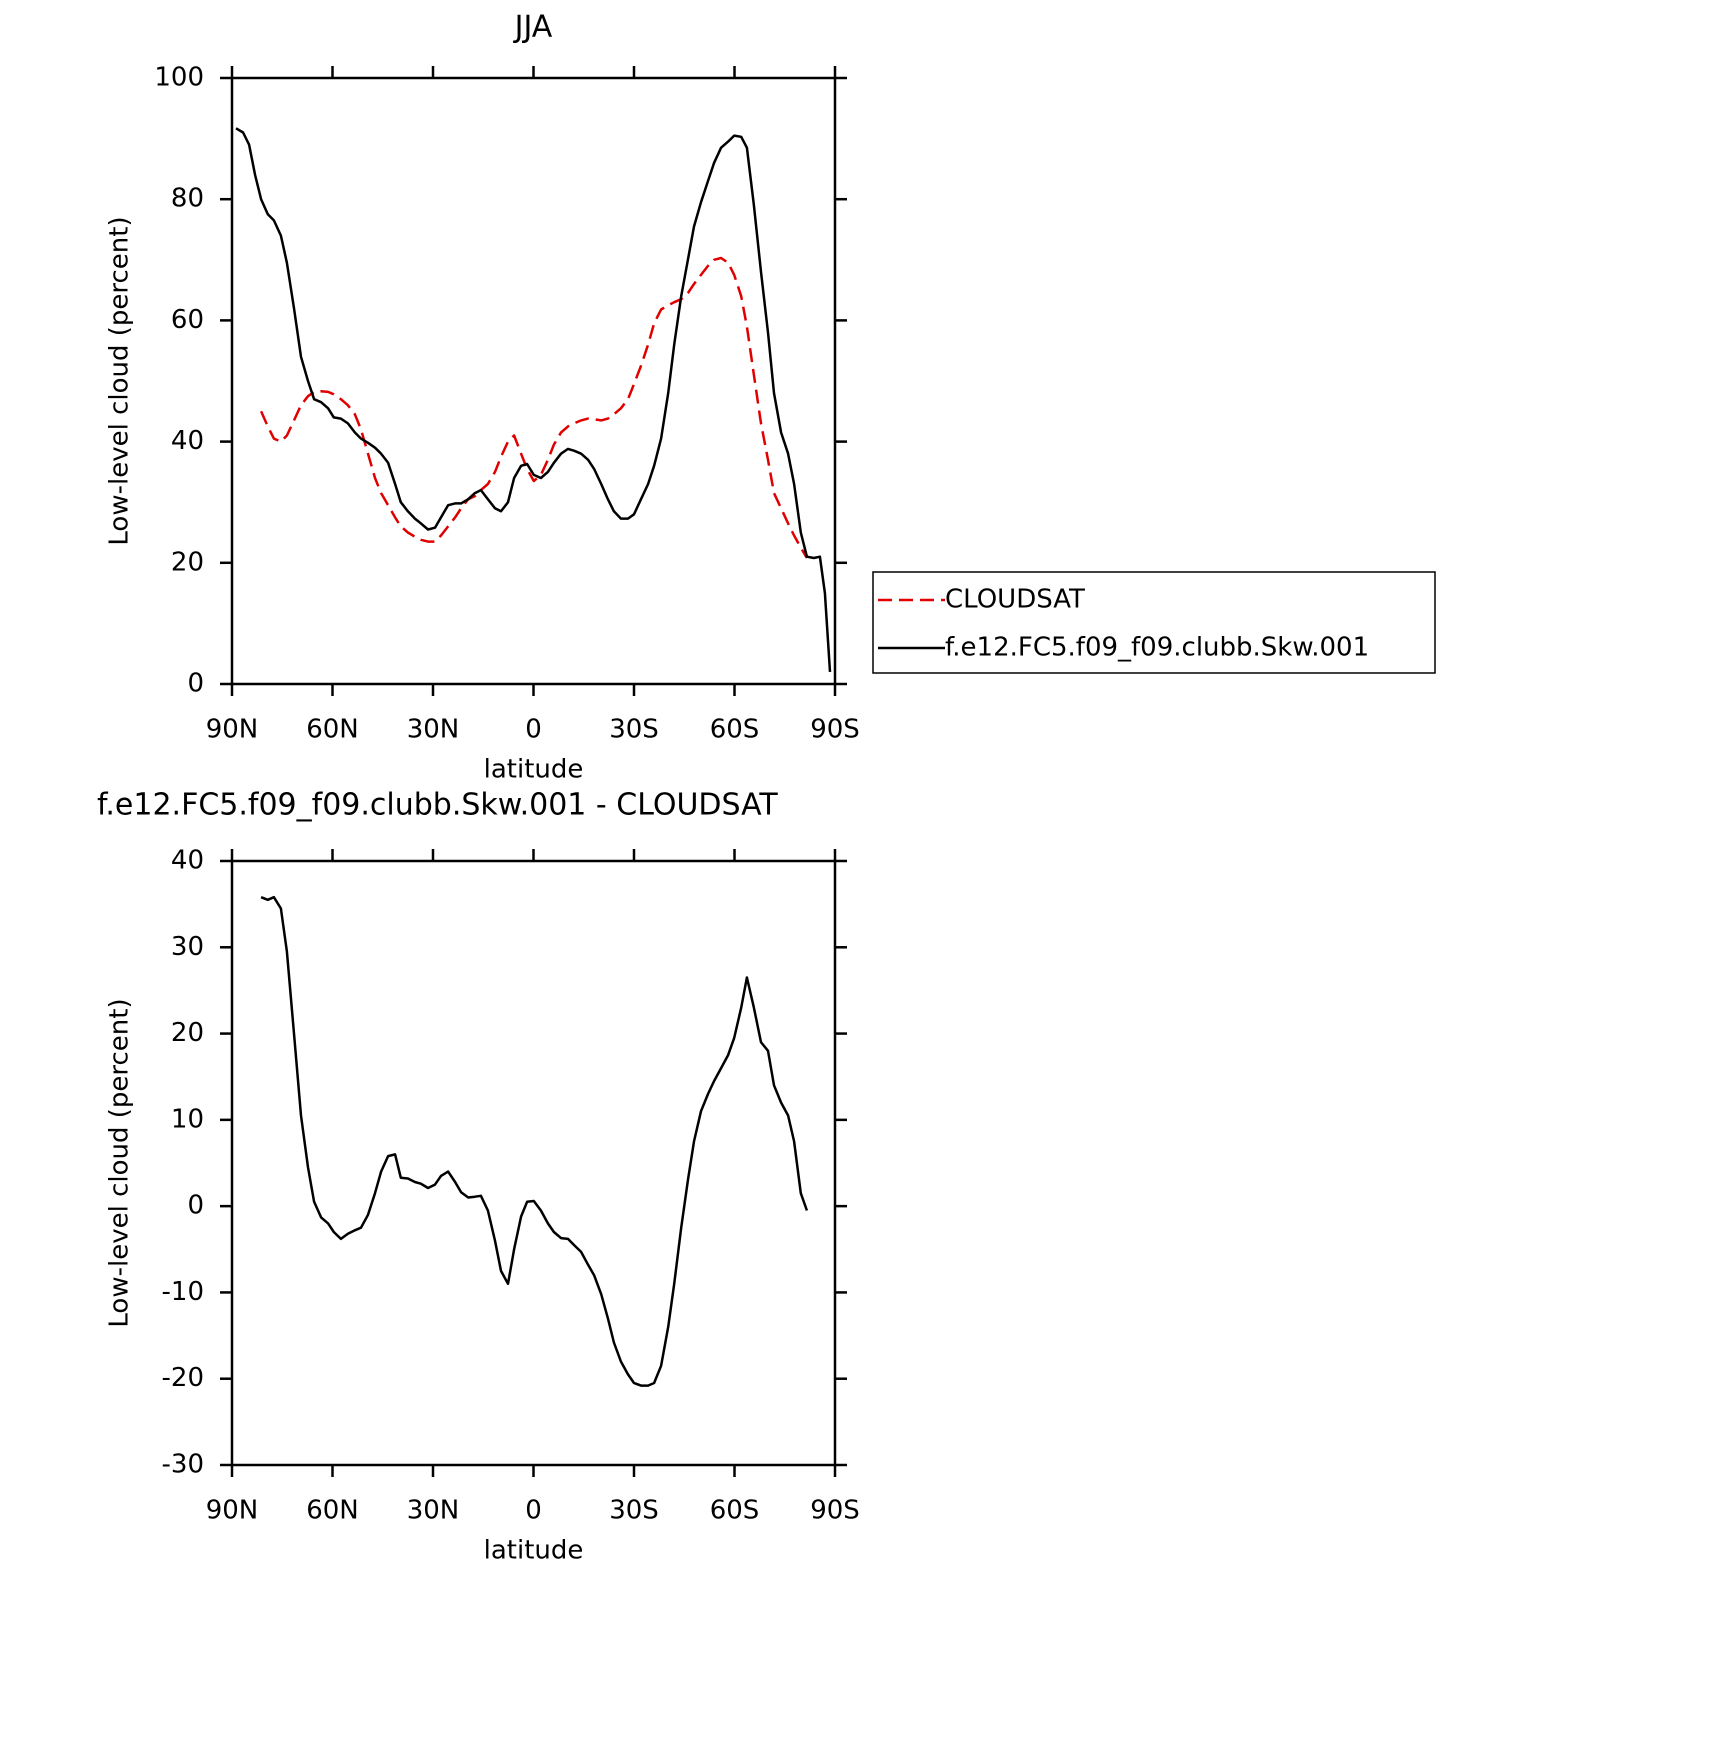 The height and width of the screenshot is (1751, 1710). I want to click on chart-title: JJA, so click(533, 27).